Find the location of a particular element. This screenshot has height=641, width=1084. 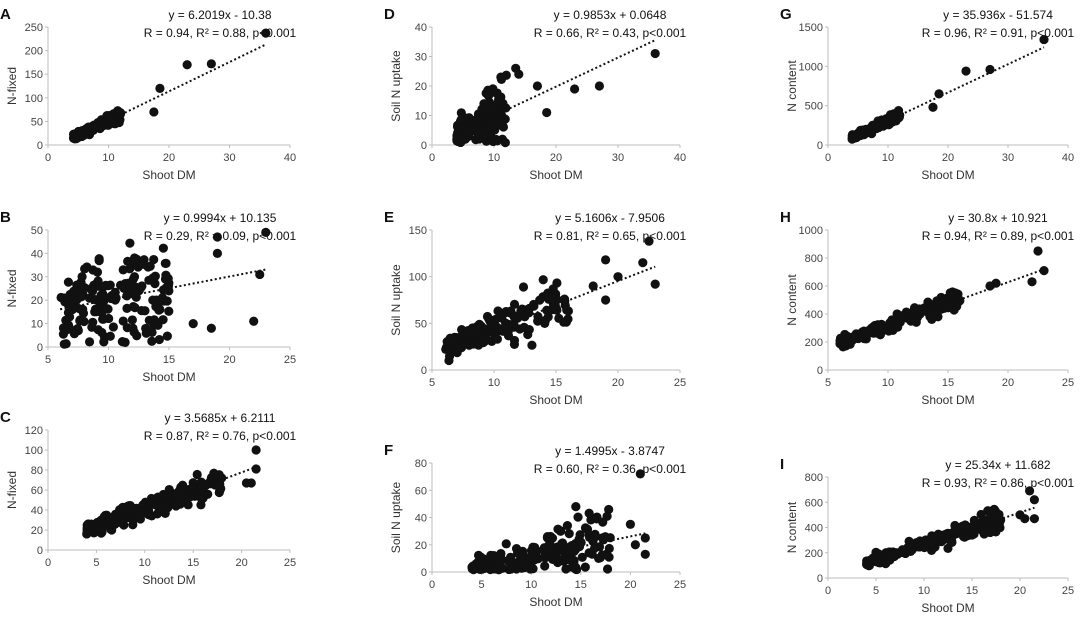

y-tick-label: 20 is located at coordinates (37, 301).